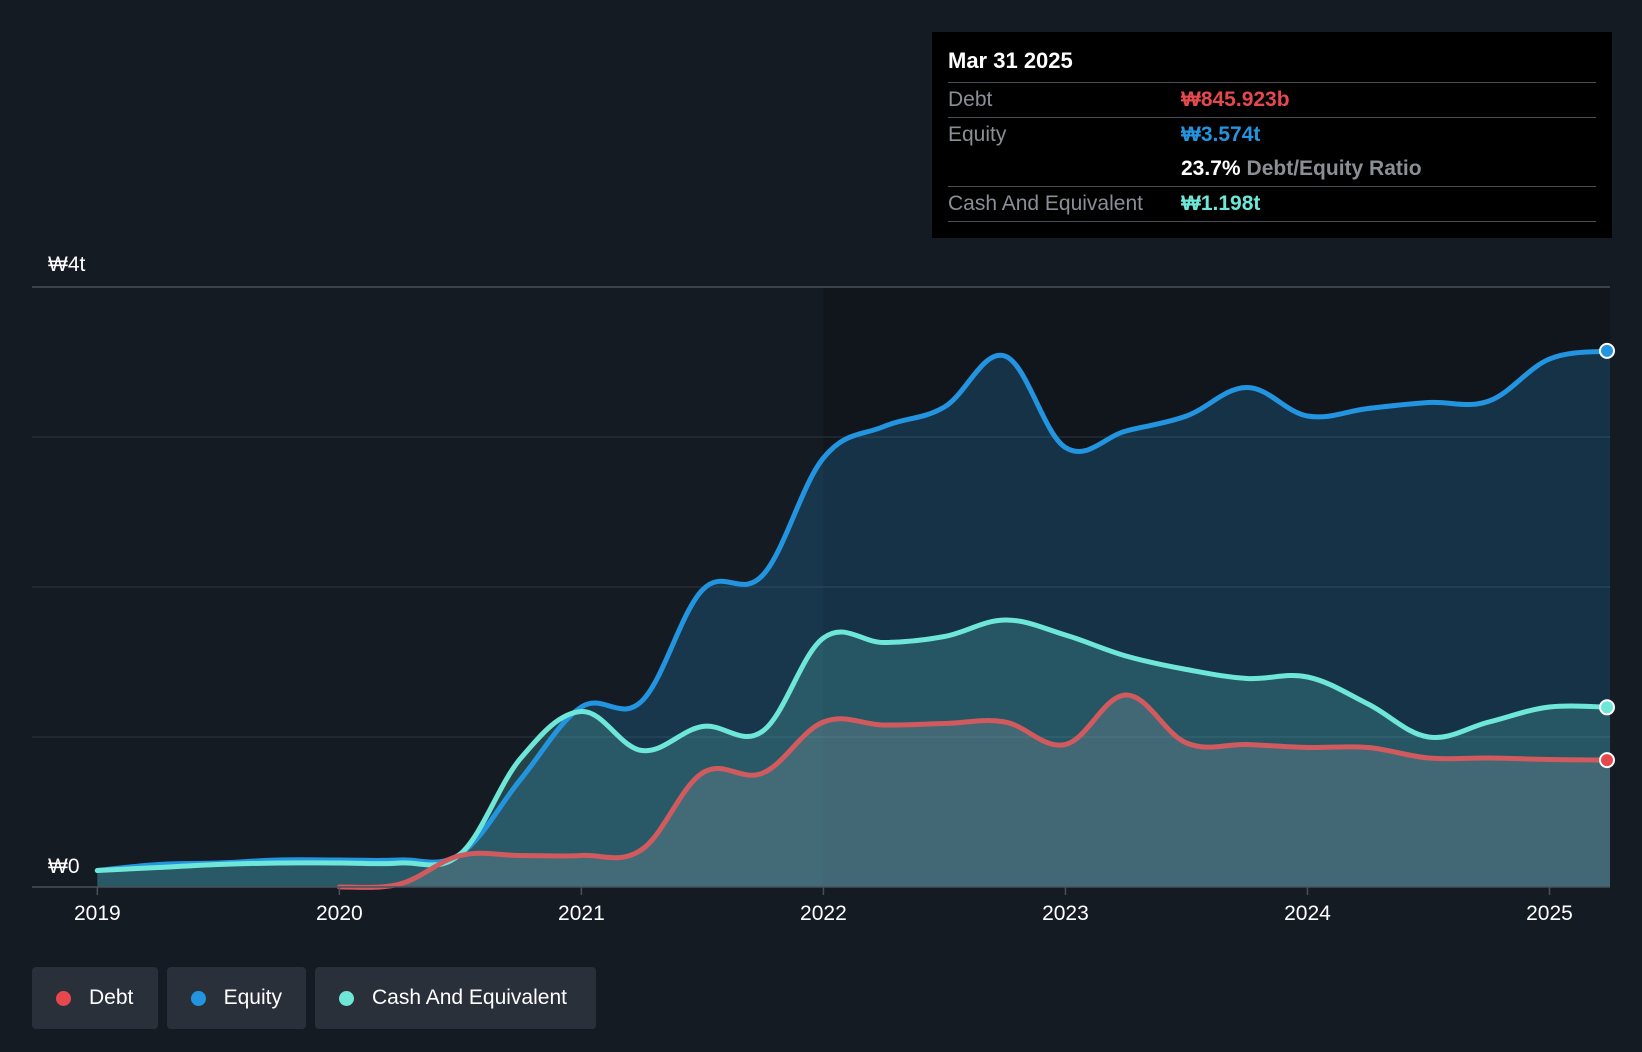  I want to click on tooltip-cash-label: Cash And Equivalent, so click(1045, 203).